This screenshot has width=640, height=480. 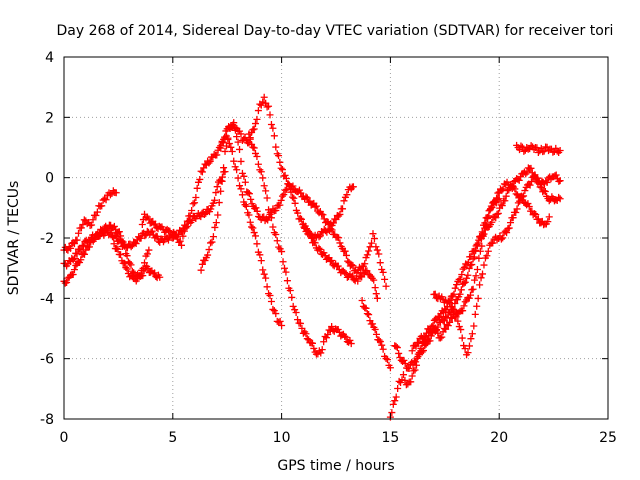 What do you see at coordinates (282, 438) in the screenshot?
I see `x-tick-label: 10` at bounding box center [282, 438].